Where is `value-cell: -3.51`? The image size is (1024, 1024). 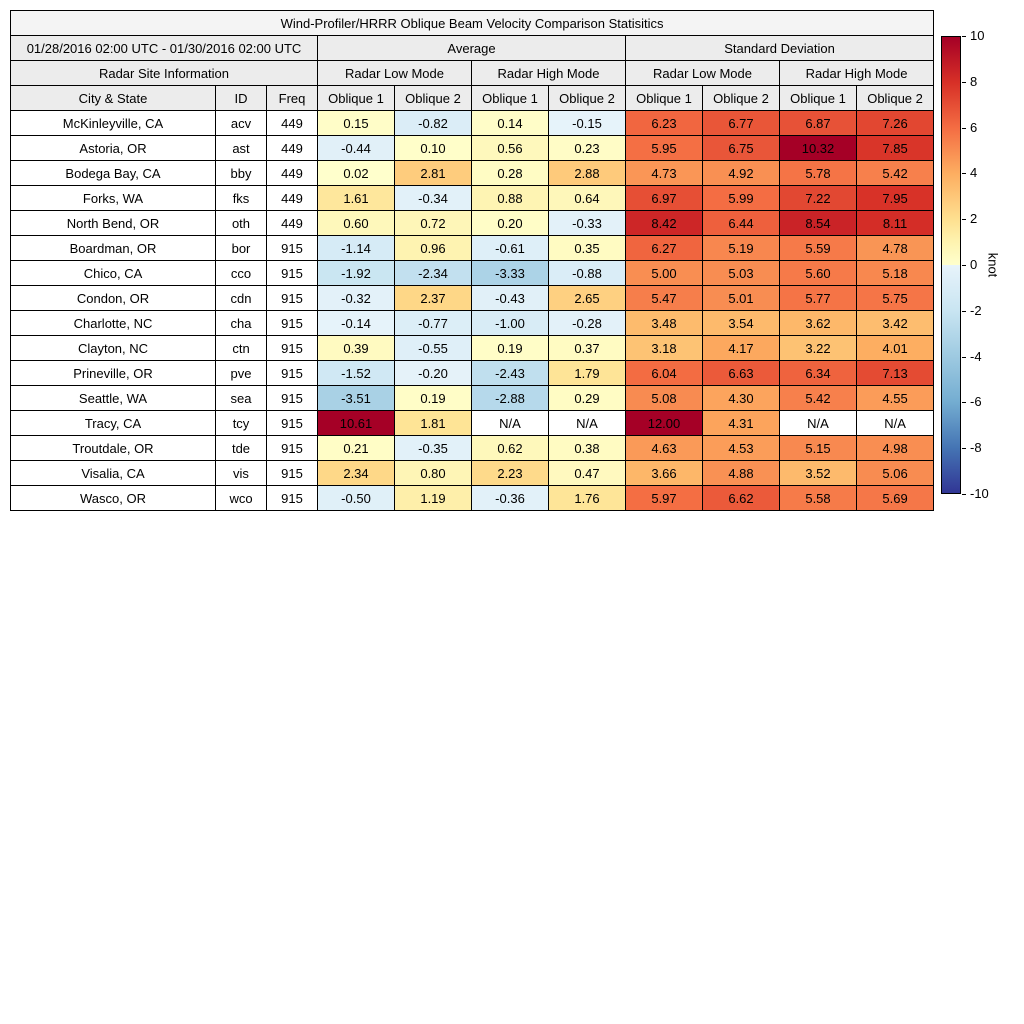
value-cell: -3.51 is located at coordinates (356, 398).